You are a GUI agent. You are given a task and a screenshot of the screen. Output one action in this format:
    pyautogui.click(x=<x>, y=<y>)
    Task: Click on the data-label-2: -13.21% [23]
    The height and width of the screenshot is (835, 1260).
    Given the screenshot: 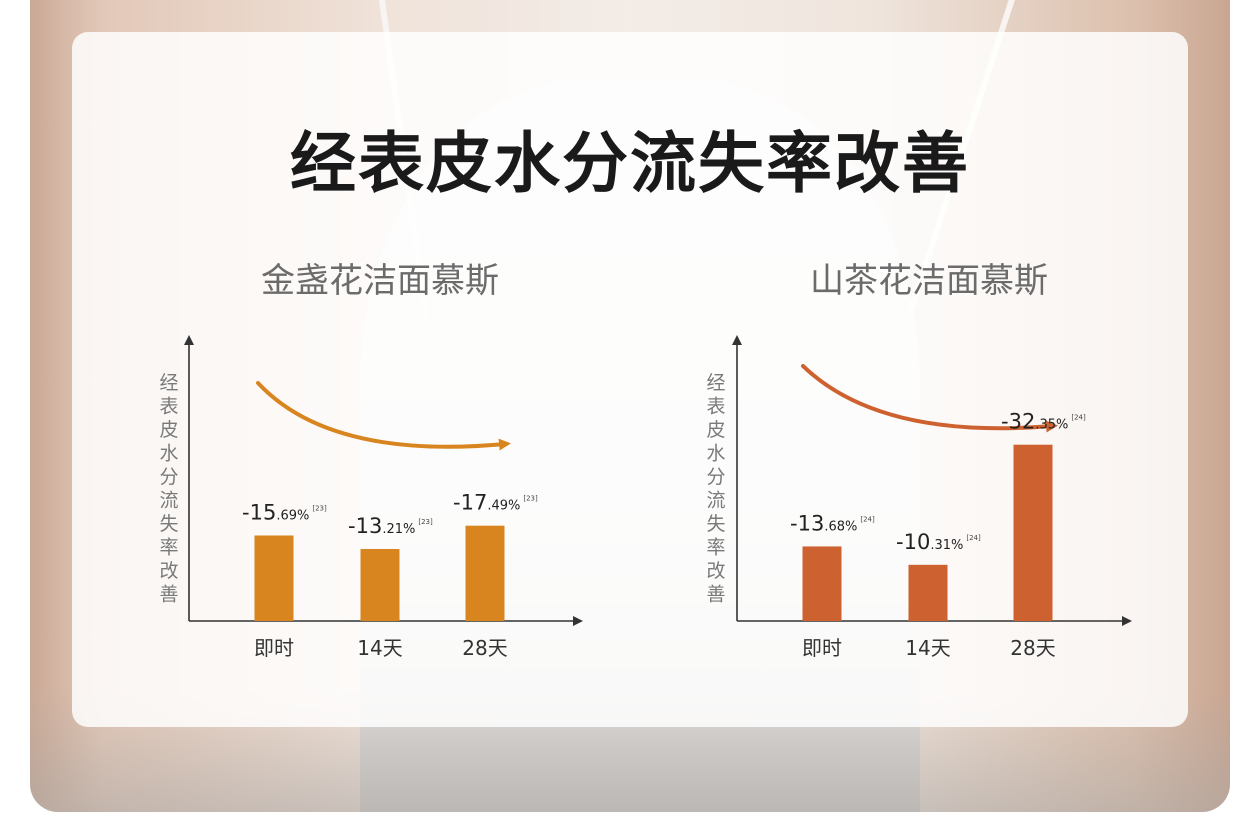 What is the action you would take?
    pyautogui.click(x=390, y=526)
    